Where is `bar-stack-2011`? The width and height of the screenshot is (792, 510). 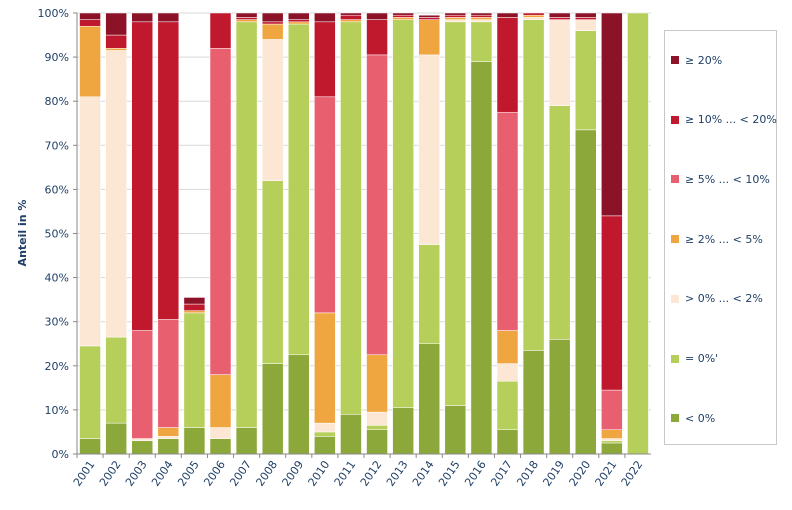 bar-stack-2011 is located at coordinates (351, 233).